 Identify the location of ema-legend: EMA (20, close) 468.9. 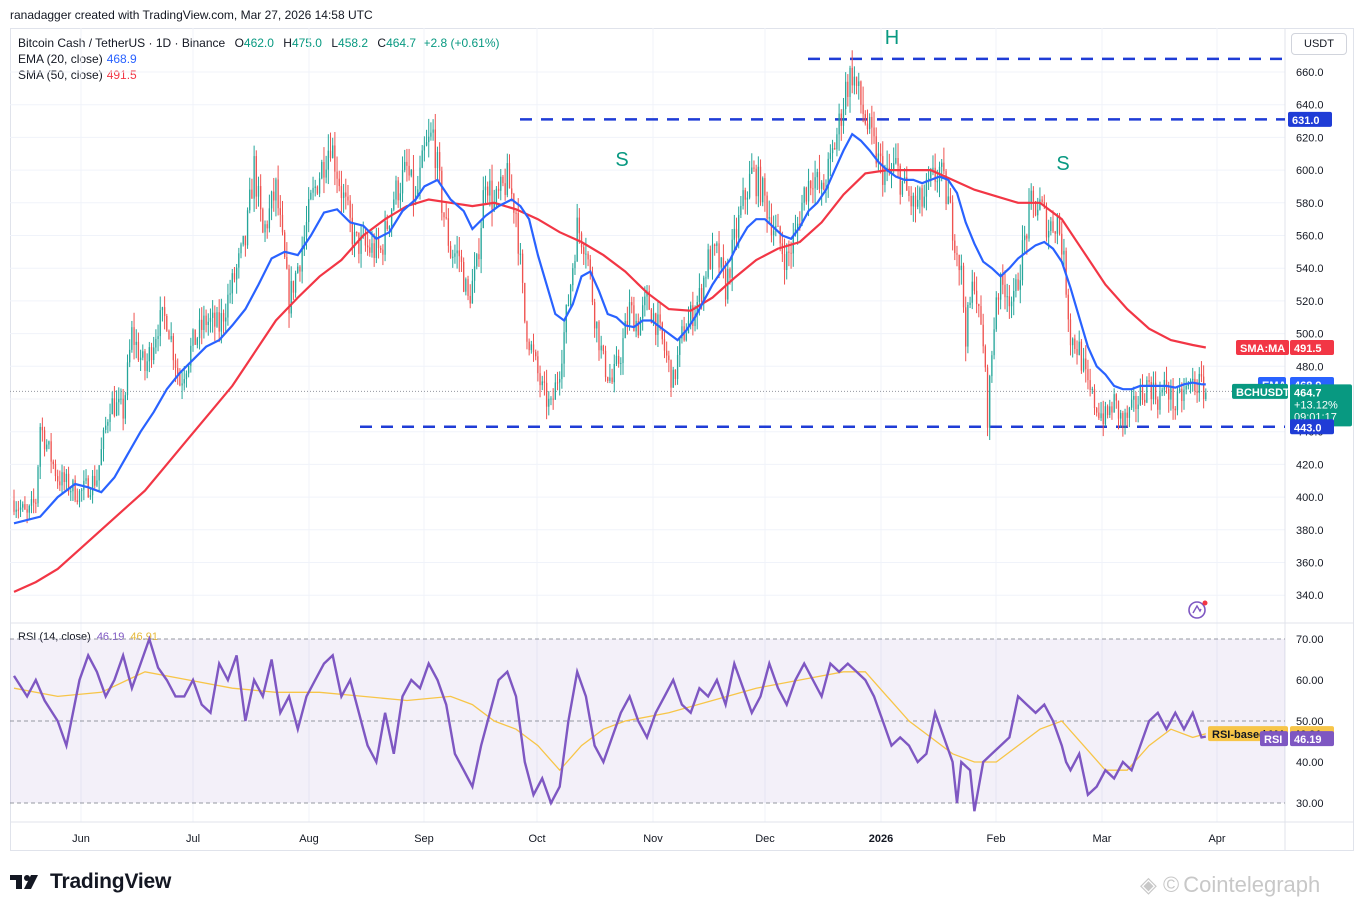
(77, 59).